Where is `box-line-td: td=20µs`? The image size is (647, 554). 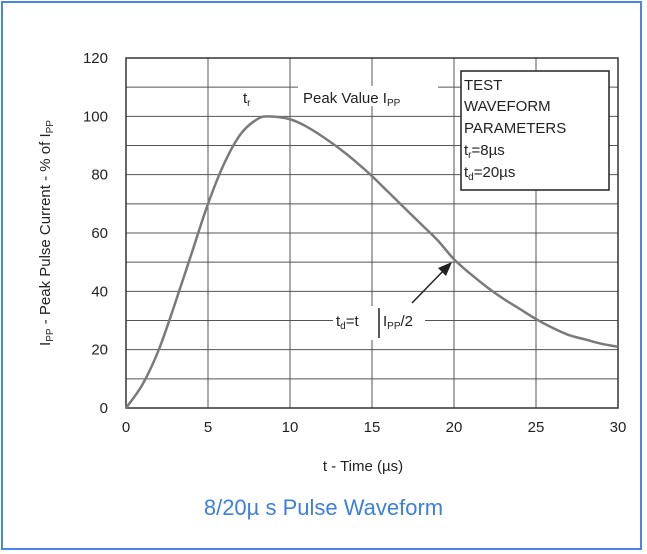 box-line-td: td=20µs is located at coordinates (489, 173).